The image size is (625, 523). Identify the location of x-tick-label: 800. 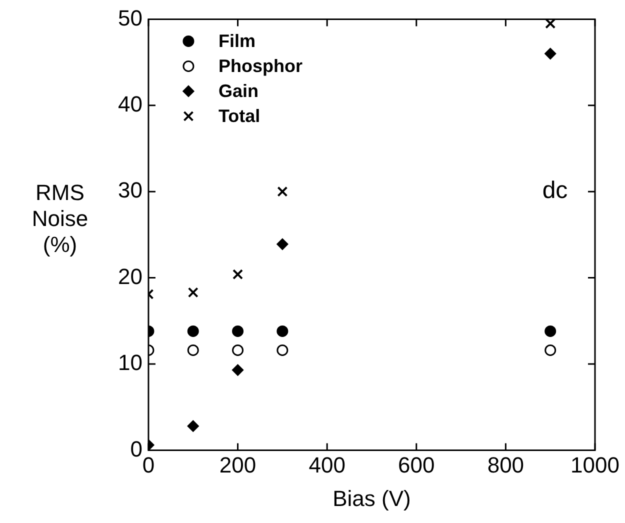
(505, 465).